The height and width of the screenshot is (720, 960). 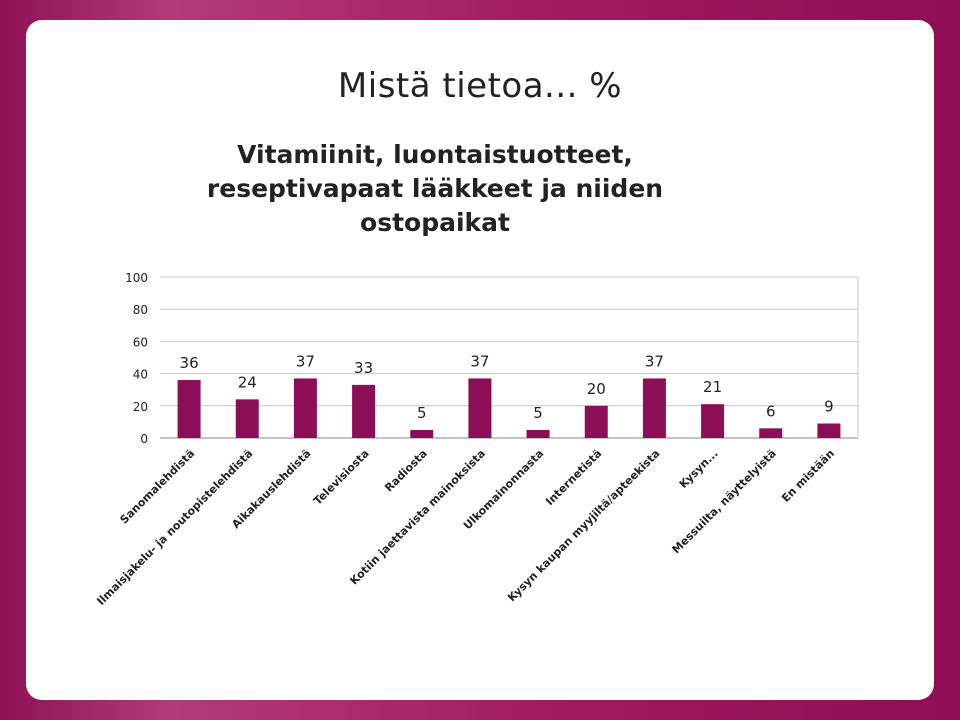 I want to click on y-tick-label: 80, so click(x=140, y=310).